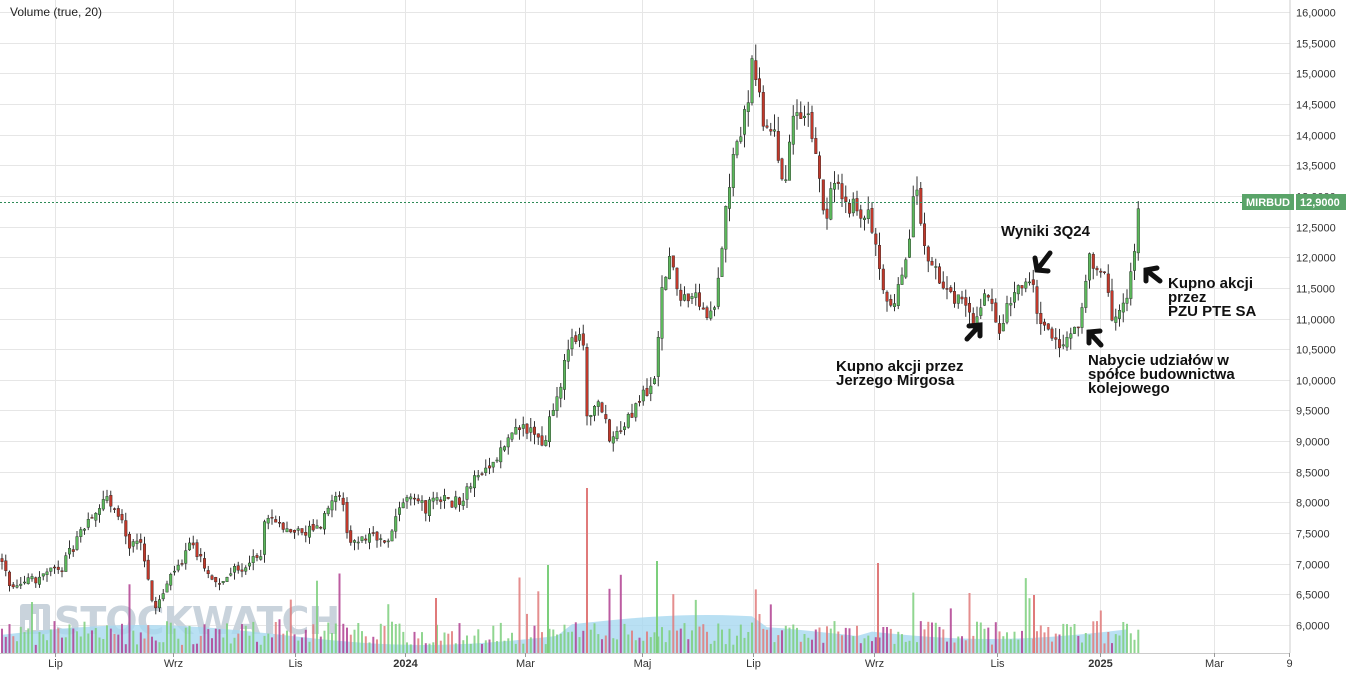 The width and height of the screenshot is (1346, 673). I want to click on y-tick-label: 10,5000, so click(1316, 351).